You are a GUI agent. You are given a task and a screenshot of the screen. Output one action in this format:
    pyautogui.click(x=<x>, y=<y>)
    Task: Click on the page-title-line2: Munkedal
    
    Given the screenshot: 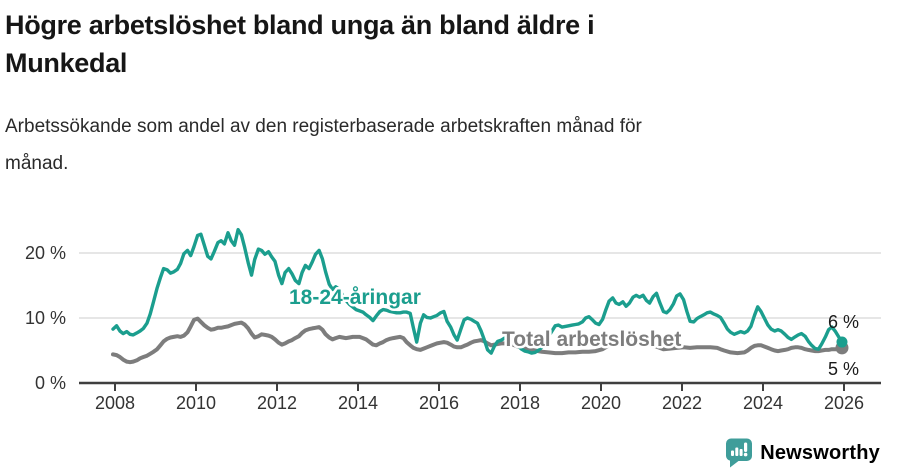 What is the action you would take?
    pyautogui.click(x=66, y=63)
    